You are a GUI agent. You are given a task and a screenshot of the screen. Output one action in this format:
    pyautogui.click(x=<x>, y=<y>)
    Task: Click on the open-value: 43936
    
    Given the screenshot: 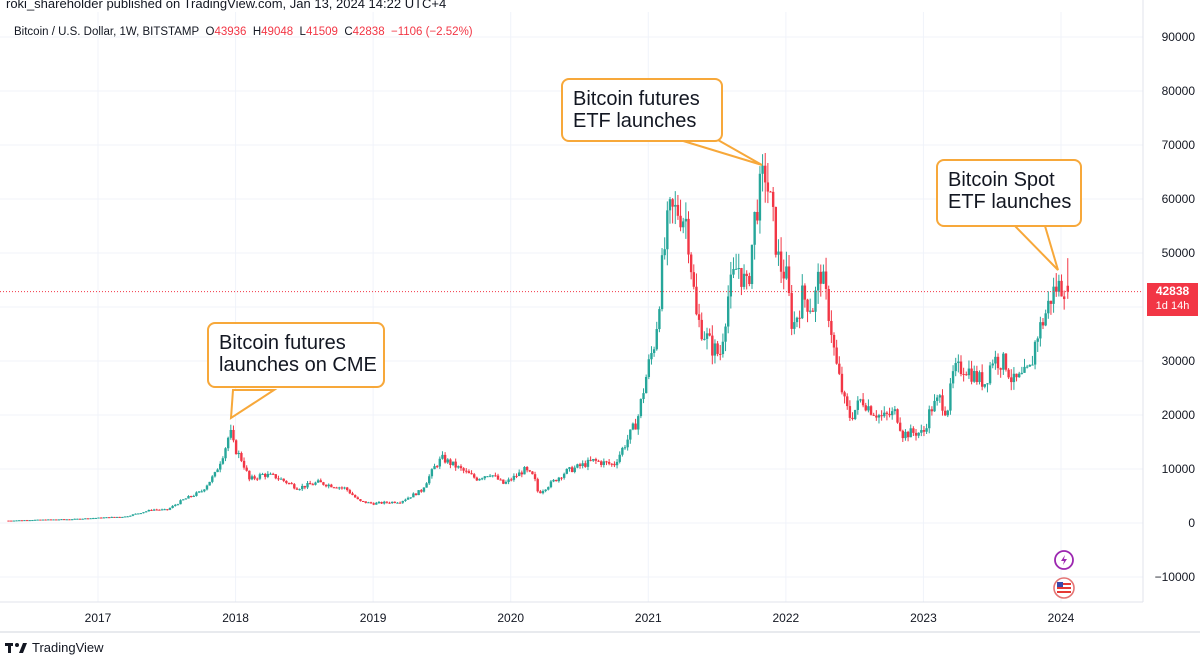 What is the action you would take?
    pyautogui.click(x=230, y=32)
    